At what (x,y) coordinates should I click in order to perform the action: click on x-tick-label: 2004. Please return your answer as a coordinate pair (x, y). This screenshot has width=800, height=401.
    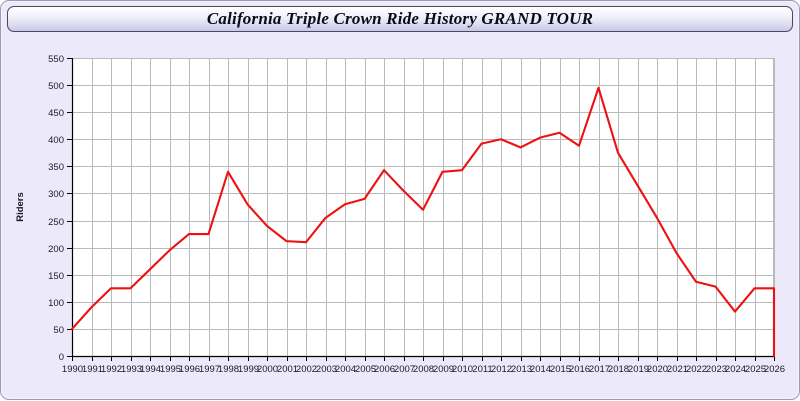
    Looking at the image, I should click on (345, 369).